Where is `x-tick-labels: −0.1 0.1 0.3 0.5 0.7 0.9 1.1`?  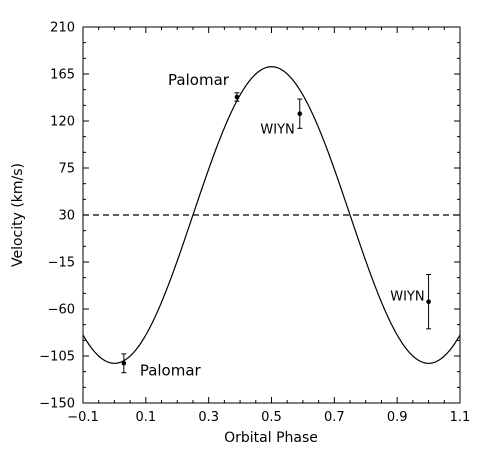 x-tick-labels: −0.1 0.1 0.3 0.5 0.7 0.9 1.1 is located at coordinates (268, 417).